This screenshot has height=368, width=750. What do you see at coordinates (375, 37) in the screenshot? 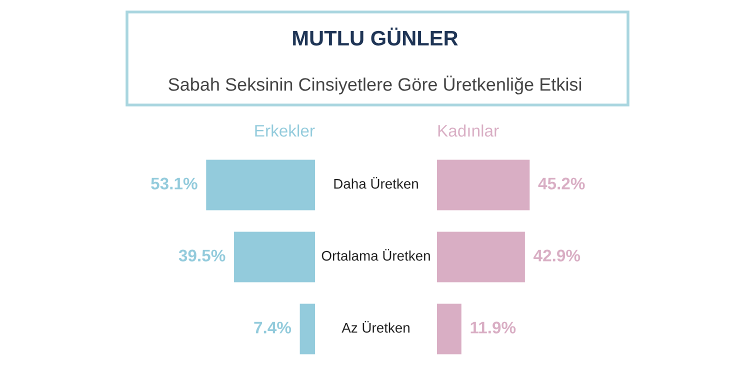
I see `text: MUTLU GÜNLER` at bounding box center [375, 37].